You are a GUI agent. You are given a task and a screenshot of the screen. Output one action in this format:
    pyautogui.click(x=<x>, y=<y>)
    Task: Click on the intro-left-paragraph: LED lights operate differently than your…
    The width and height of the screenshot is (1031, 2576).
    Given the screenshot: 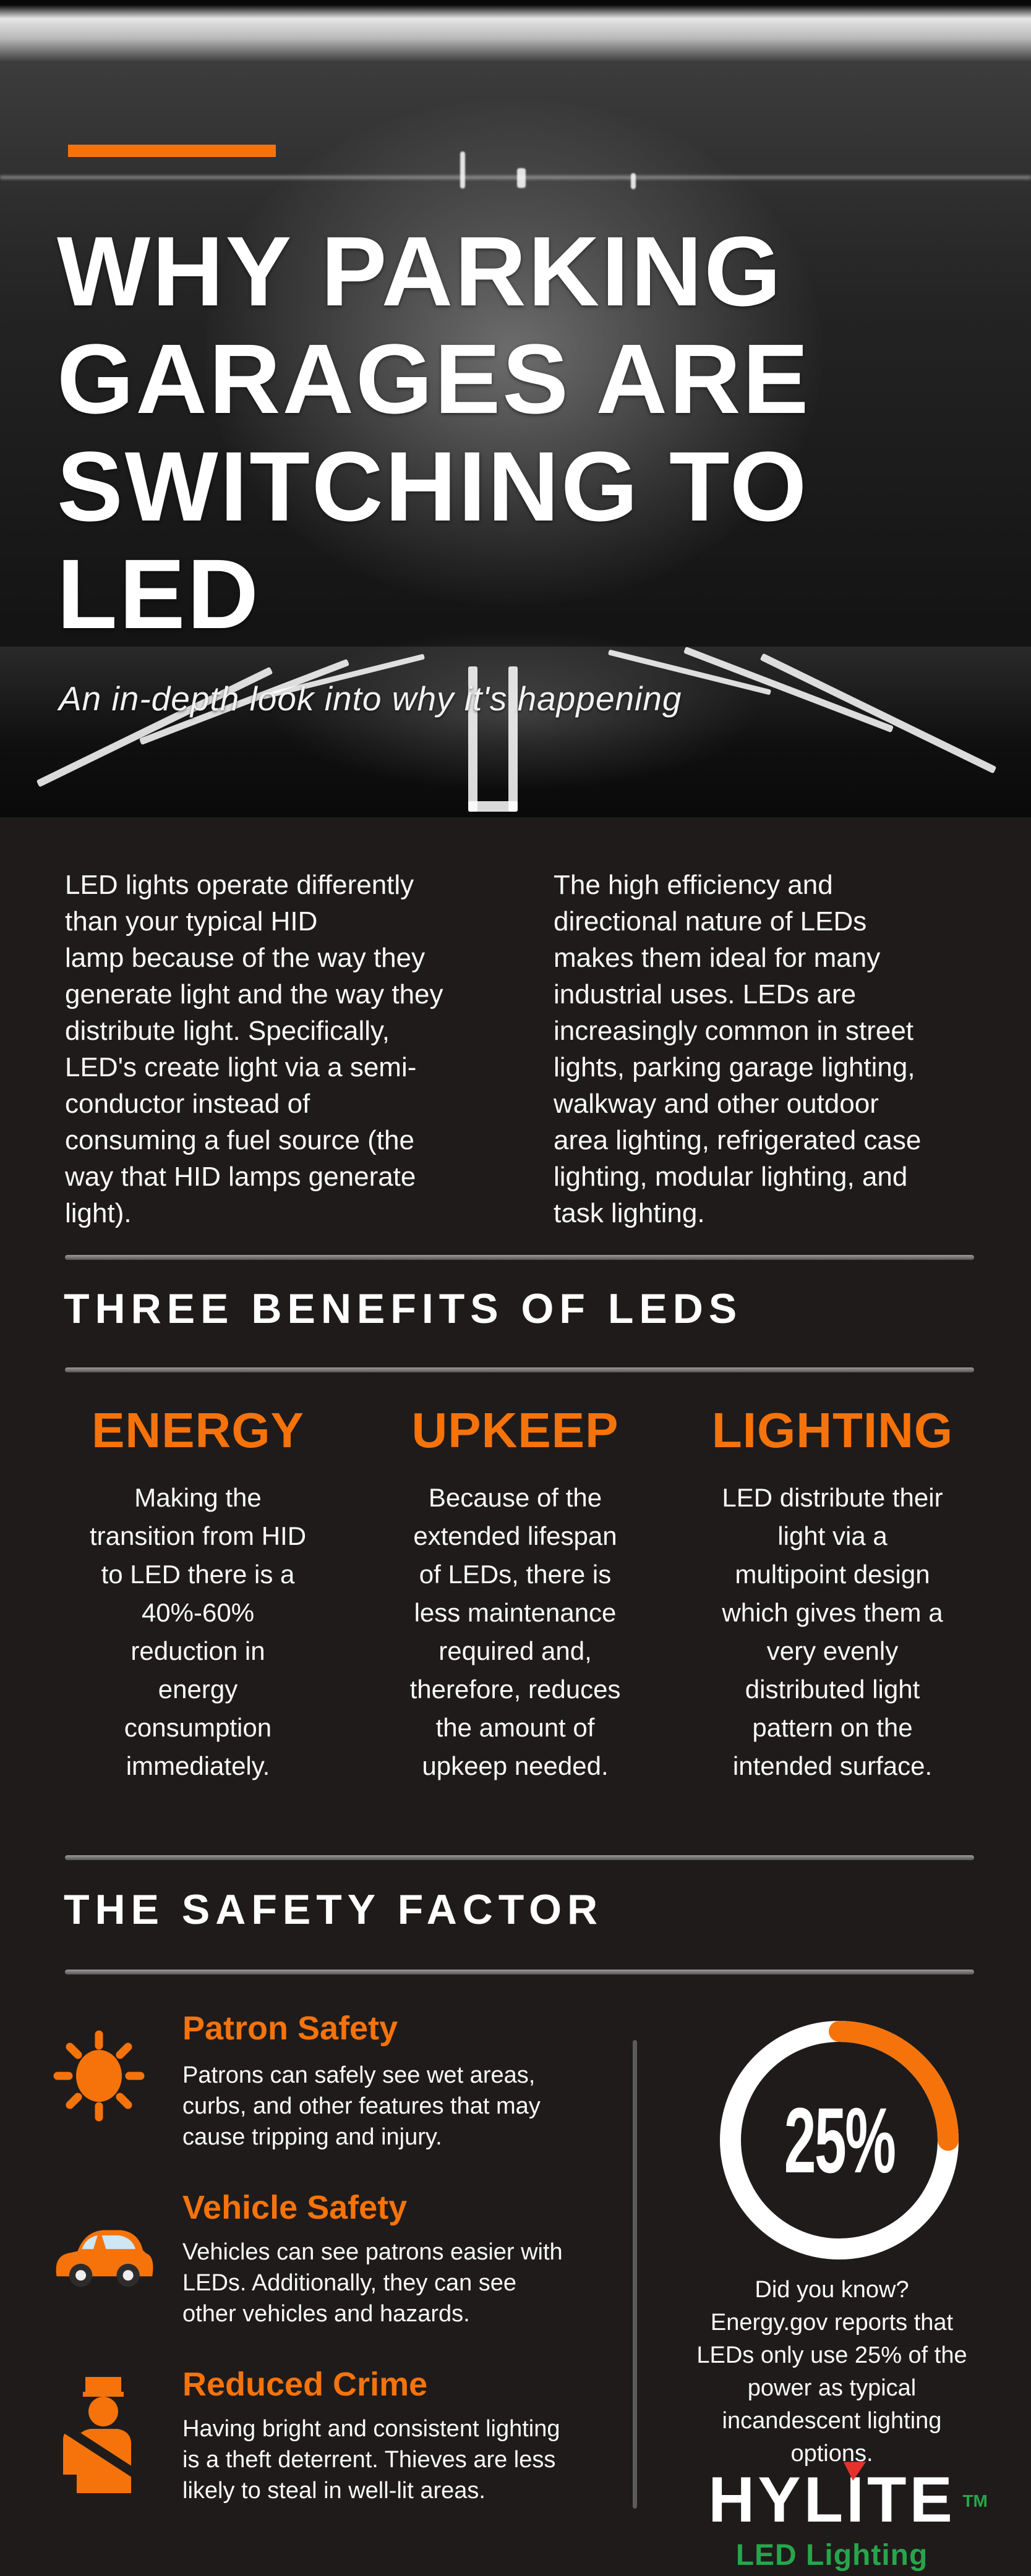 What is the action you would take?
    pyautogui.click(x=254, y=1049)
    